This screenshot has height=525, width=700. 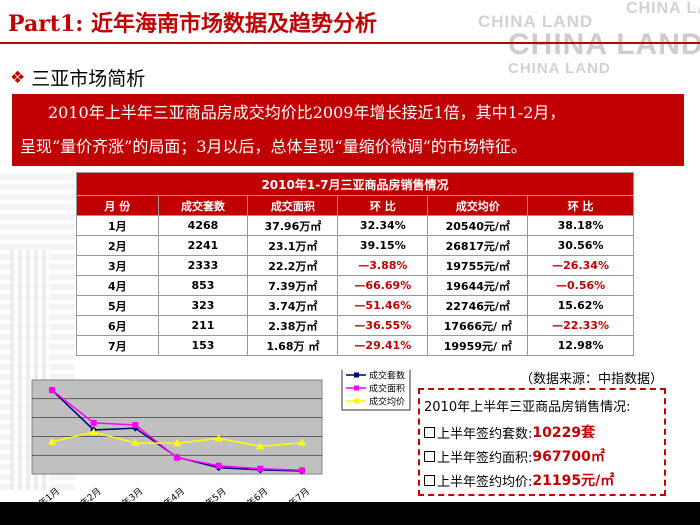 I want to click on table-cell: 19755元/㎡, so click(x=478, y=265).